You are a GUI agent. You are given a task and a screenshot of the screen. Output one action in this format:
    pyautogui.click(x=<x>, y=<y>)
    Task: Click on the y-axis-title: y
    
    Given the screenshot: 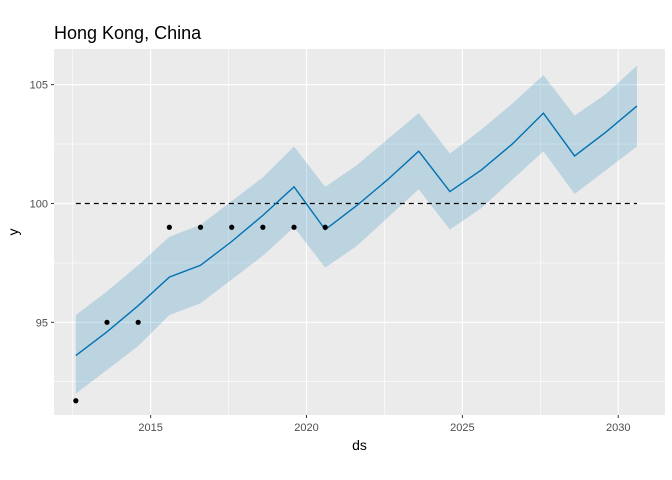 What is the action you would take?
    pyautogui.click(x=13, y=232)
    